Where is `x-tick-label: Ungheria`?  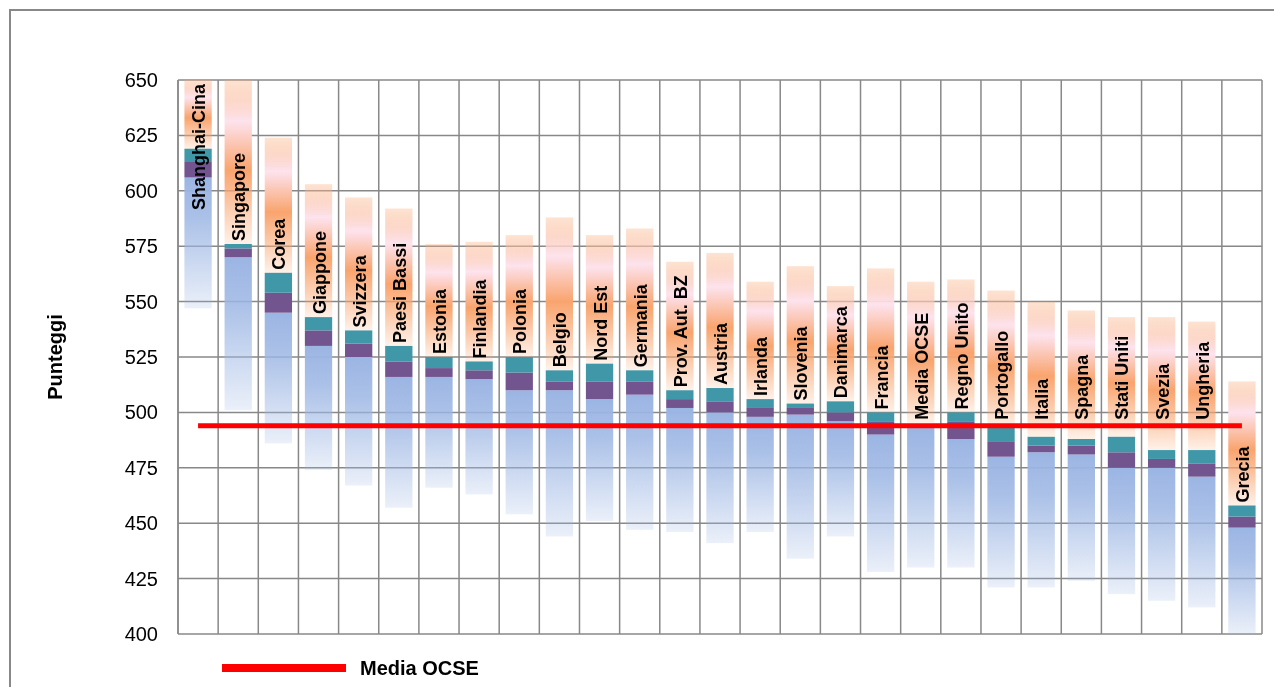
x-tick-label: Ungheria is located at coordinates (1202, 380).